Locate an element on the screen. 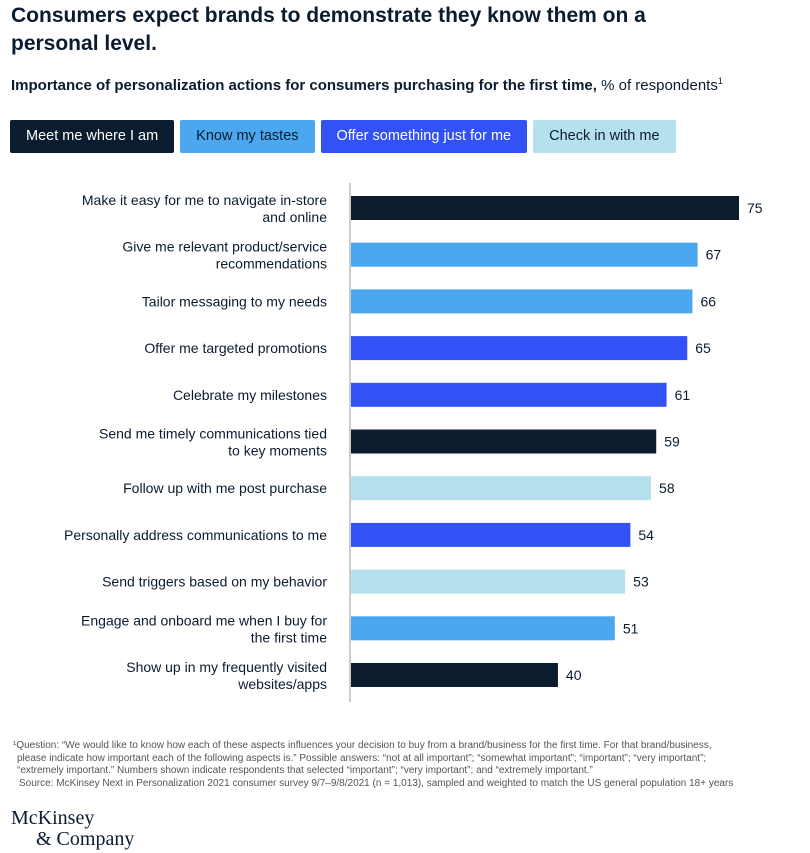 Image resolution: width=810 pixels, height=853 pixels. data-label: 40 is located at coordinates (574, 675).